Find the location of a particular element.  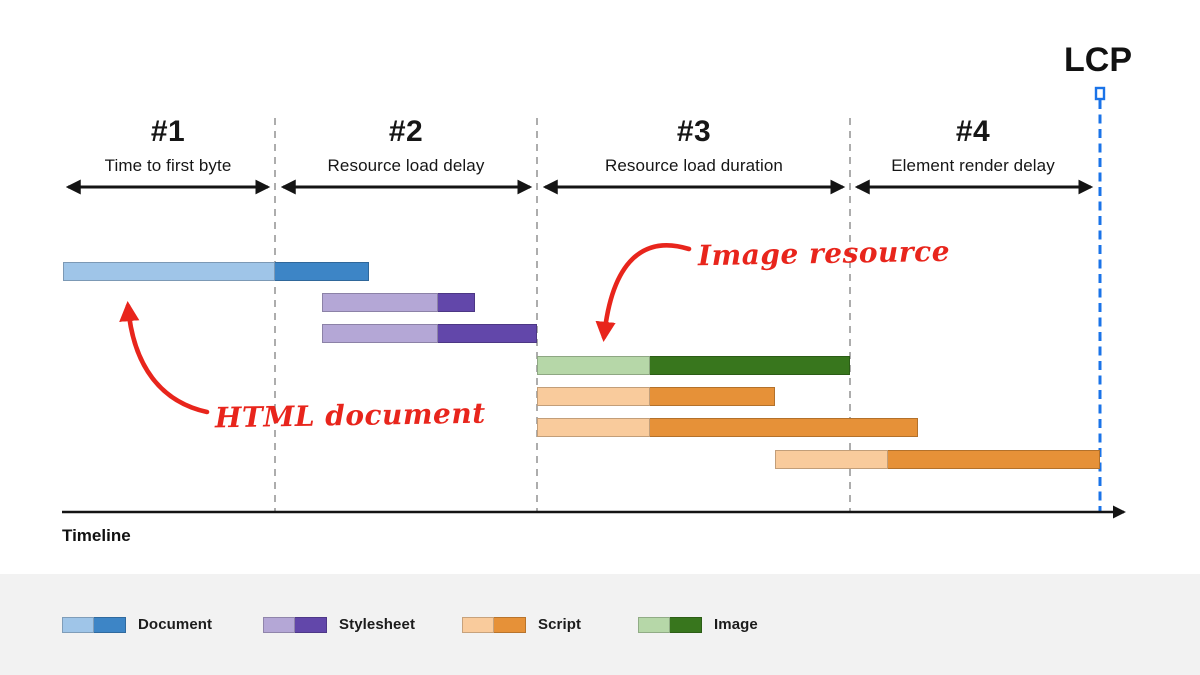

lcp-marker-handle-icon is located at coordinates (1100, 93).